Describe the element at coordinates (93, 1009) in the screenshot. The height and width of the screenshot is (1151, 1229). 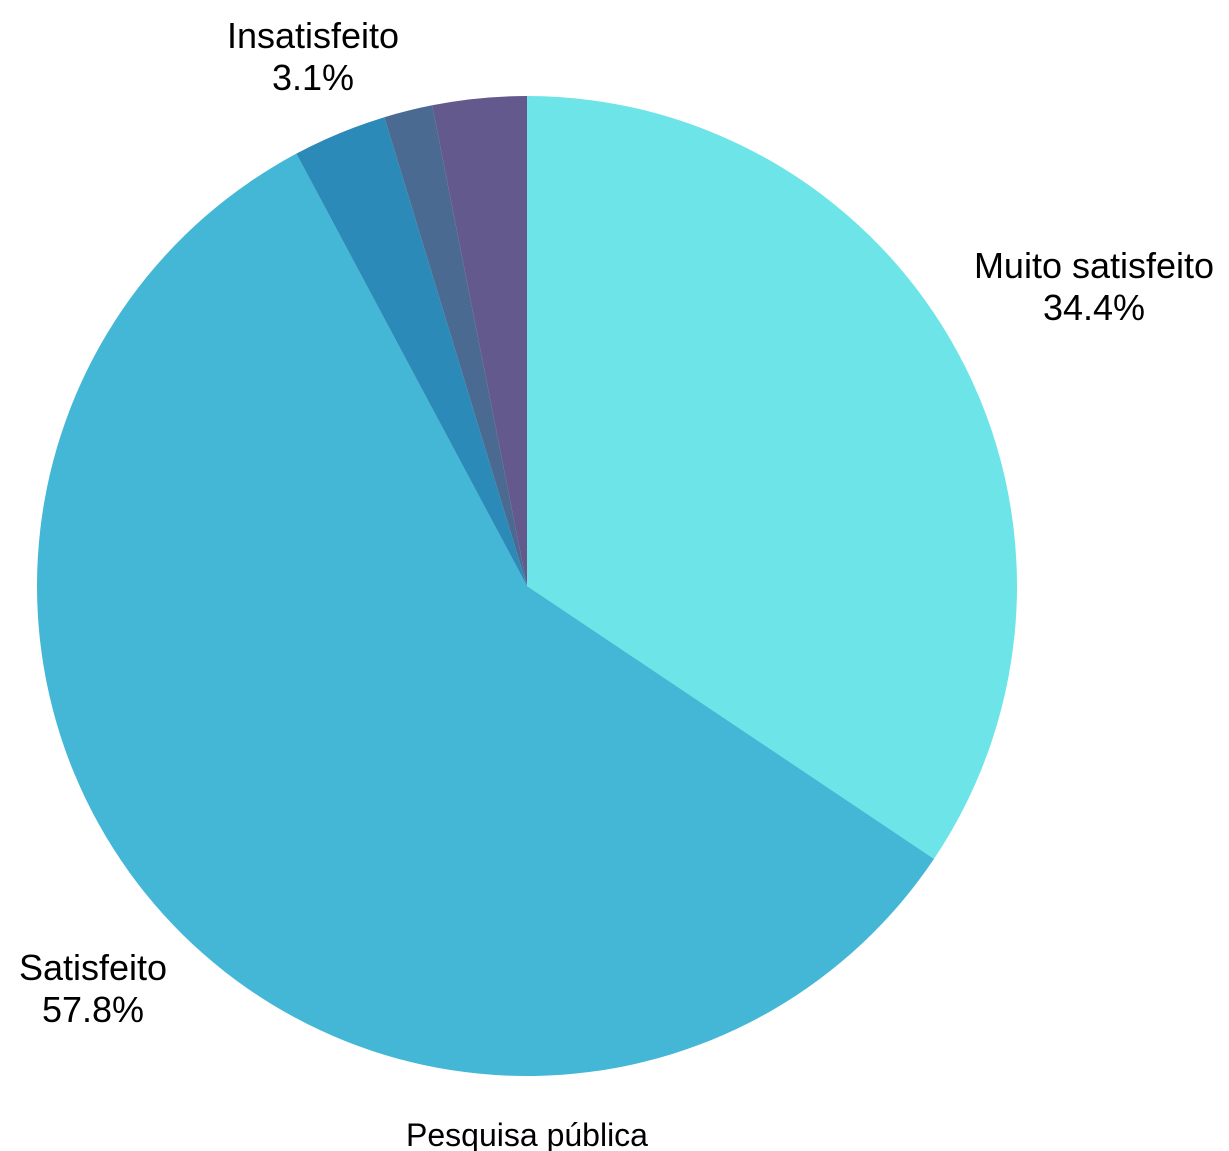
I see `slice-label-value: 57.8%` at that location.